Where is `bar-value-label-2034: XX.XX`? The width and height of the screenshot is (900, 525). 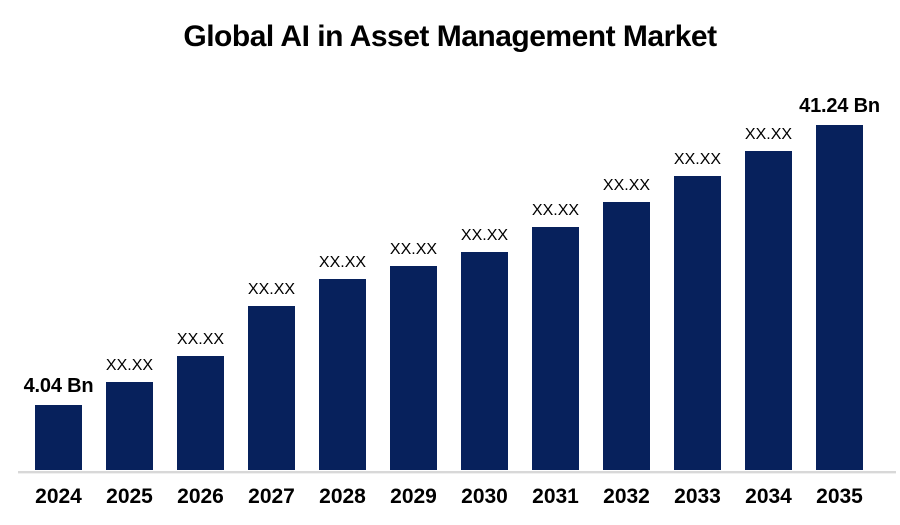
bar-value-label-2034: XX.XX is located at coordinates (768, 134).